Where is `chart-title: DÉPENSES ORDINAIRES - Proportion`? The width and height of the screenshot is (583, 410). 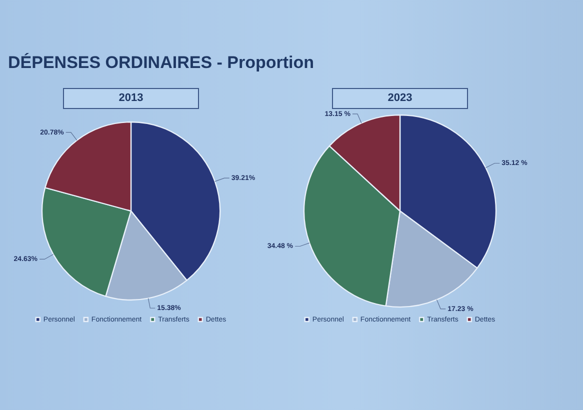
chart-title: DÉPENSES ORDINAIRES - Proportion is located at coordinates (161, 63).